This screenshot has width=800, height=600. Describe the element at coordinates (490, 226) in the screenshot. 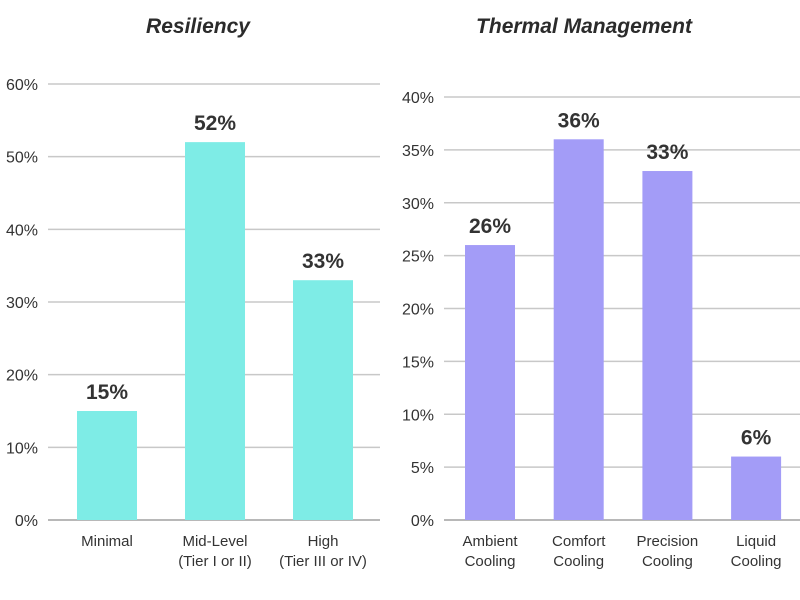

I see `thermal-bar-value-label: 26%` at that location.